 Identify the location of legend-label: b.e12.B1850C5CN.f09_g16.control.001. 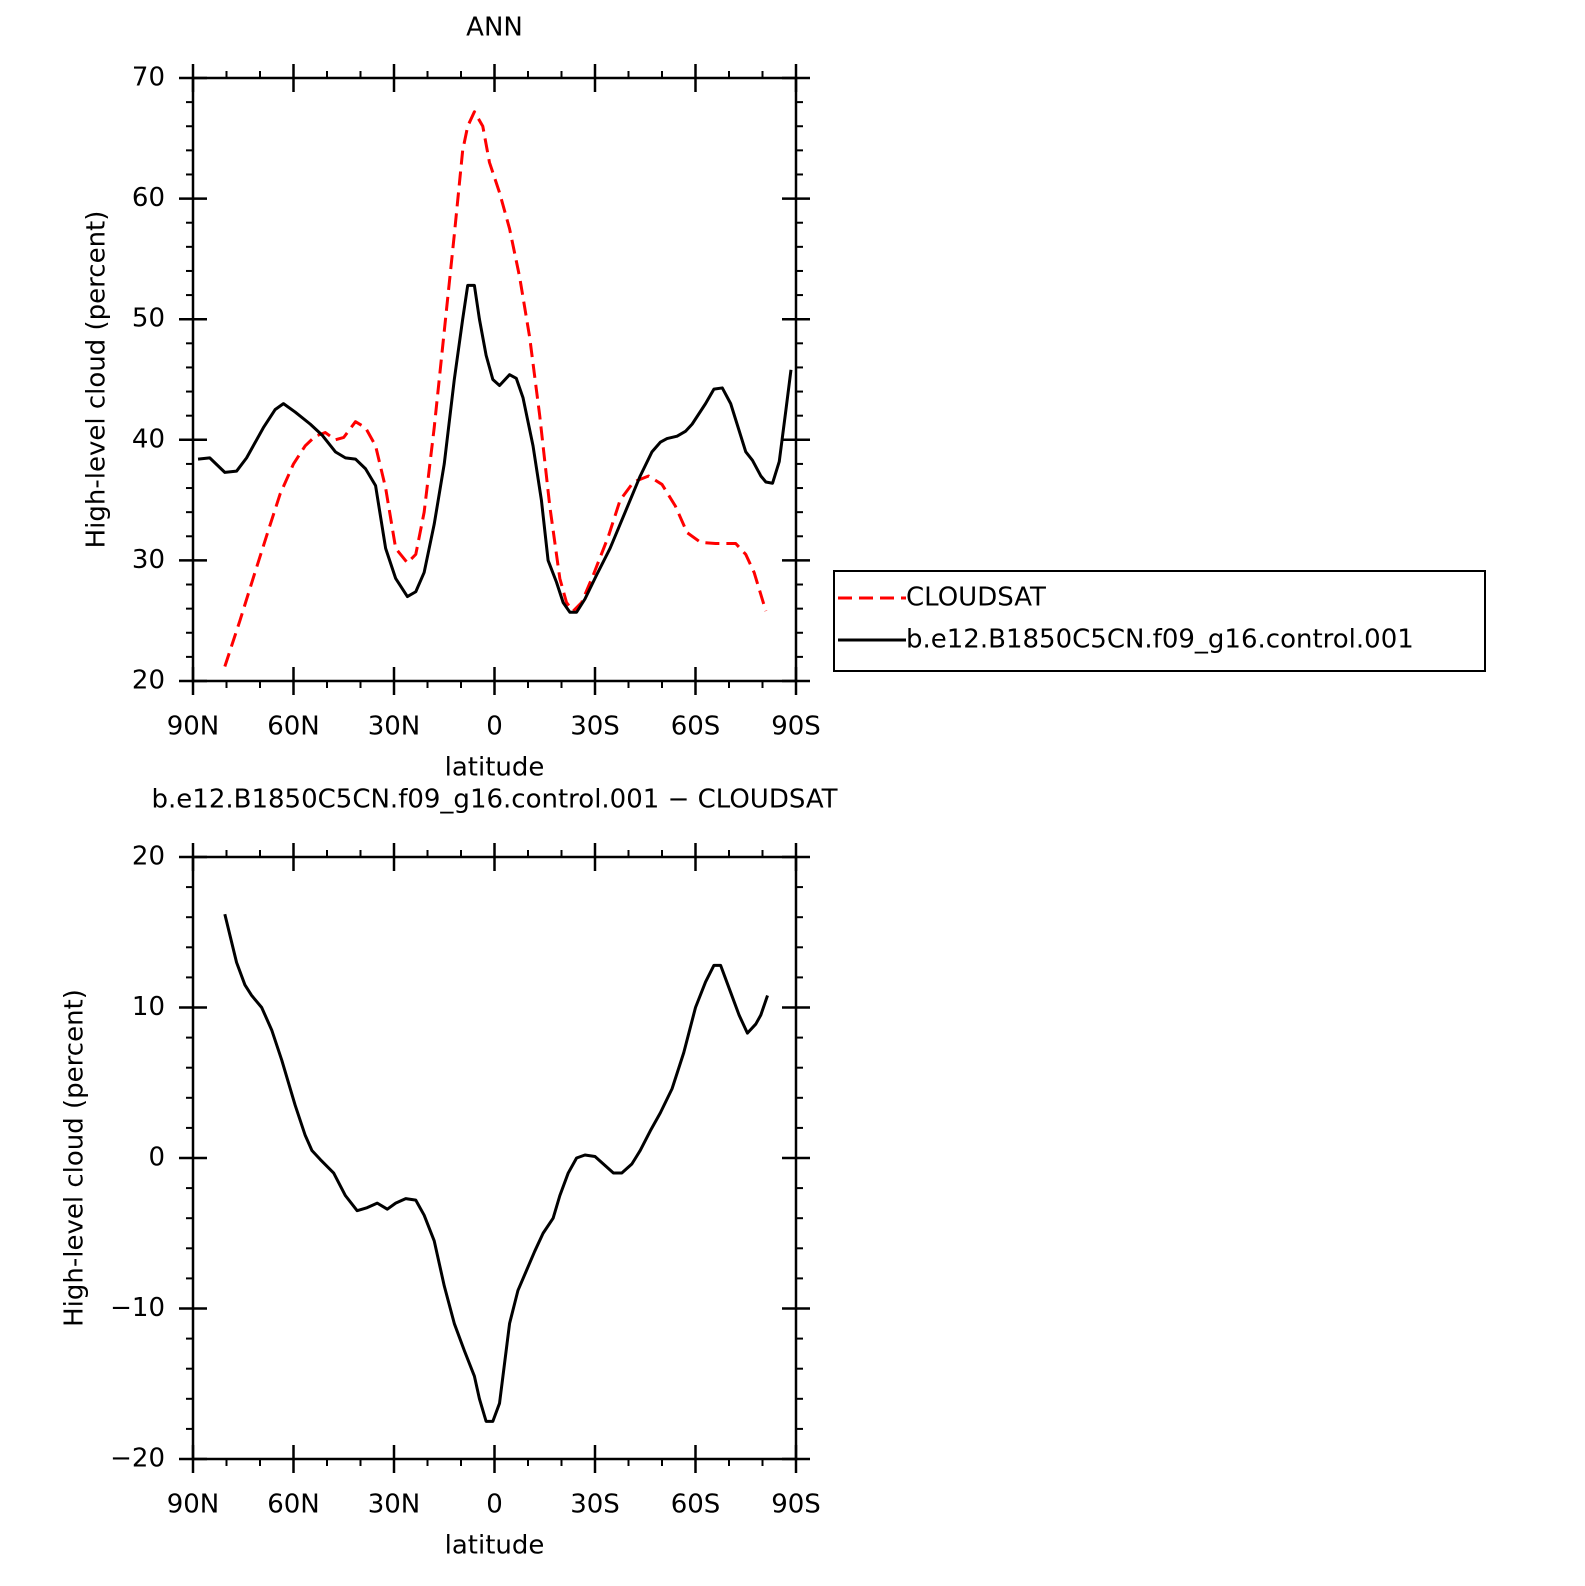
(1160, 640).